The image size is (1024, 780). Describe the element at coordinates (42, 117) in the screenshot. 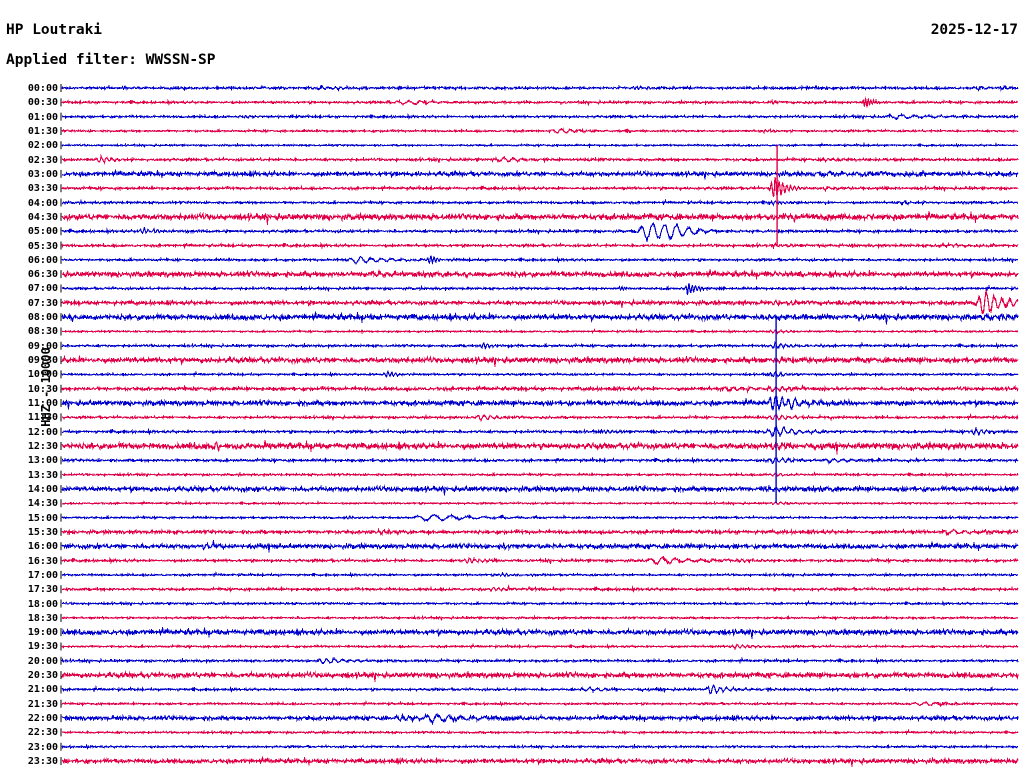

I see `time-label: 01:00` at that location.